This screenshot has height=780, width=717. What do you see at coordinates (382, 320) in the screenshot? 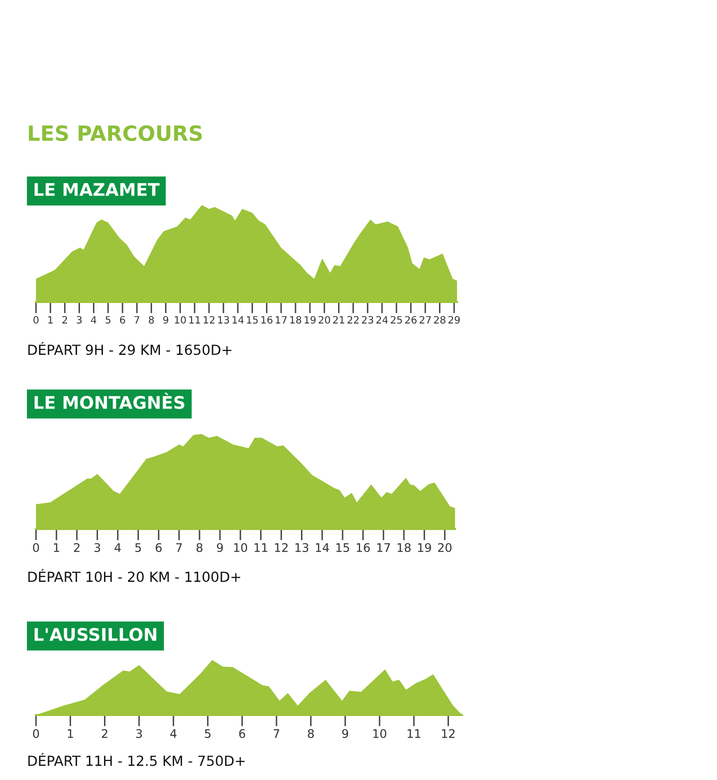
I see `x-tick-label: 24` at bounding box center [382, 320].